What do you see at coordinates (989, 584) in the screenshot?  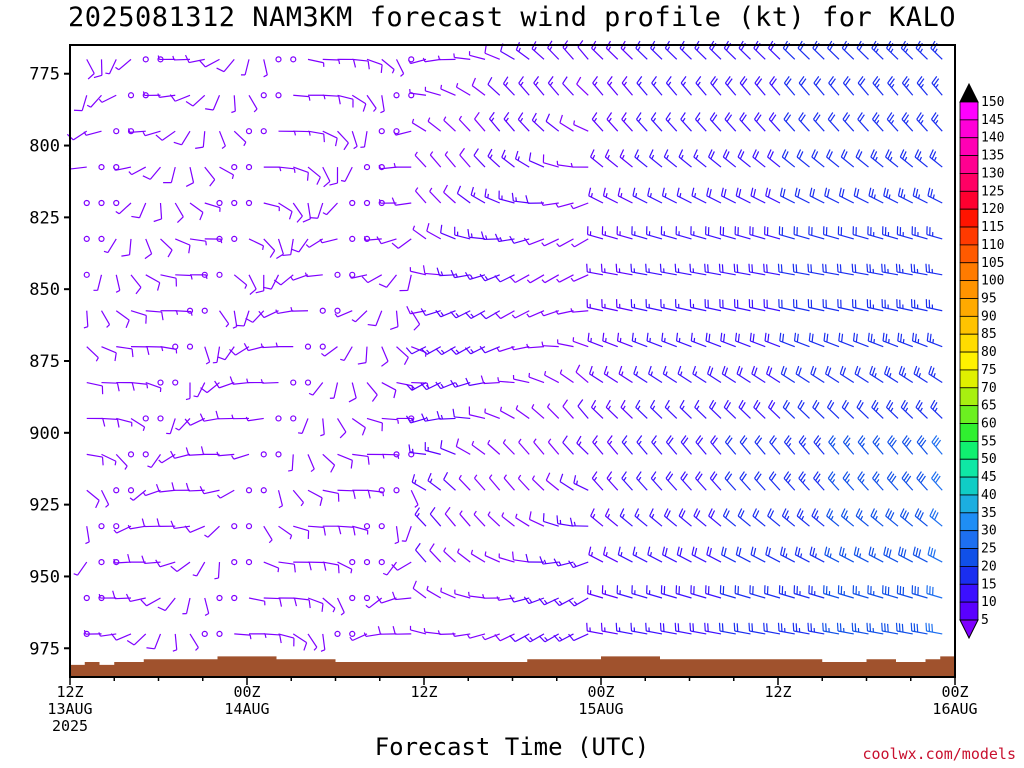 I see `colorbar-label: 15` at bounding box center [989, 584].